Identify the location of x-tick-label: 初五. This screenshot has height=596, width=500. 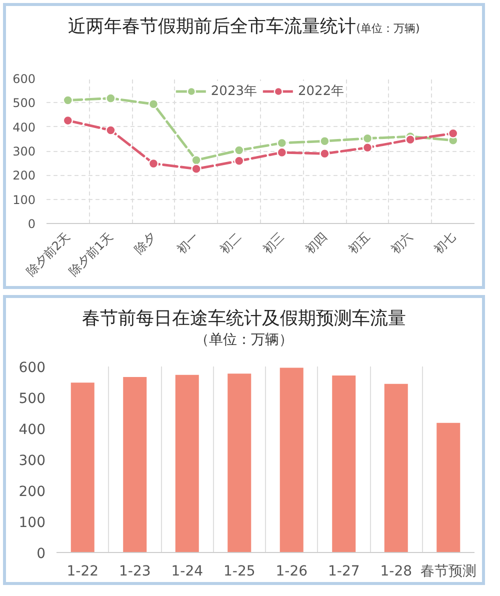
(359, 243).